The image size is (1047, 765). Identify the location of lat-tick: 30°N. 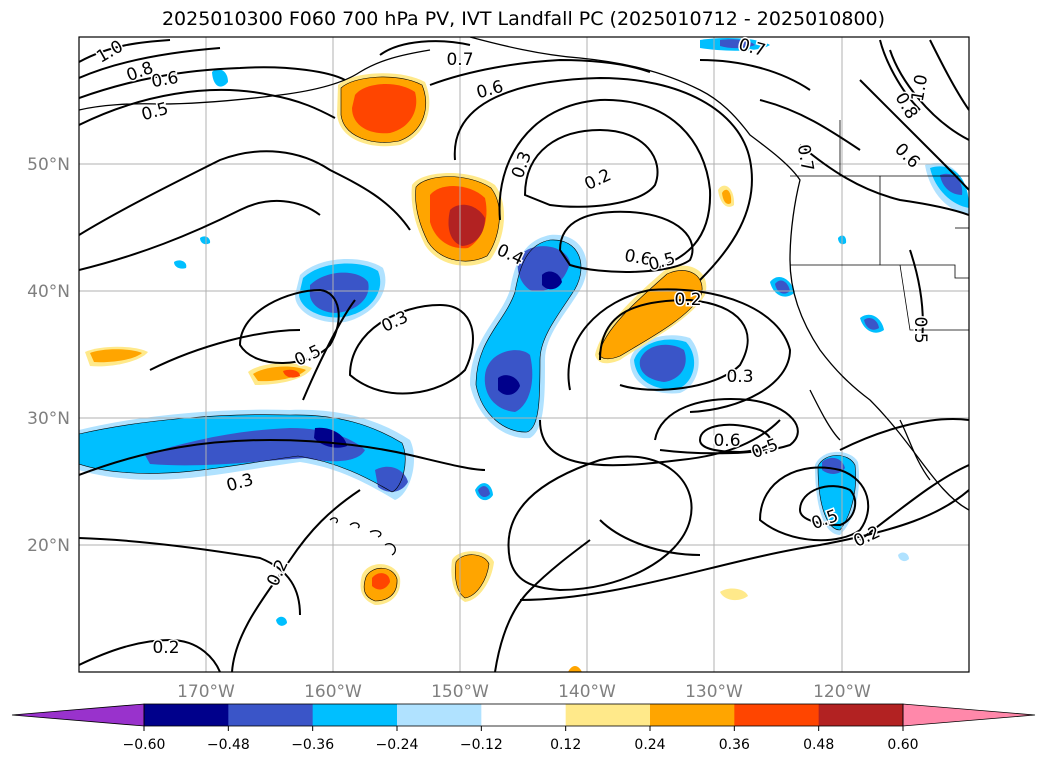
(48, 419).